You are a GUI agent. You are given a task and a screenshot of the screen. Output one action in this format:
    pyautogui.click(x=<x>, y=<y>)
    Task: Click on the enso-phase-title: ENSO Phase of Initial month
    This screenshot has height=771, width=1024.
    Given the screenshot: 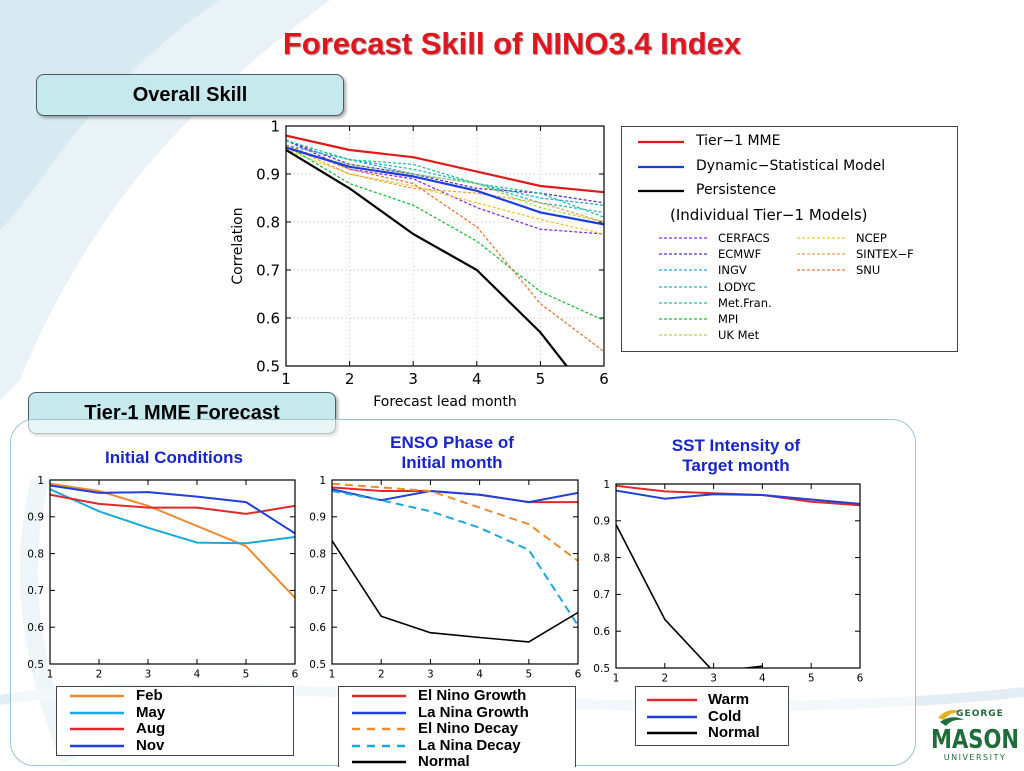 What is the action you would take?
    pyautogui.click(x=452, y=453)
    